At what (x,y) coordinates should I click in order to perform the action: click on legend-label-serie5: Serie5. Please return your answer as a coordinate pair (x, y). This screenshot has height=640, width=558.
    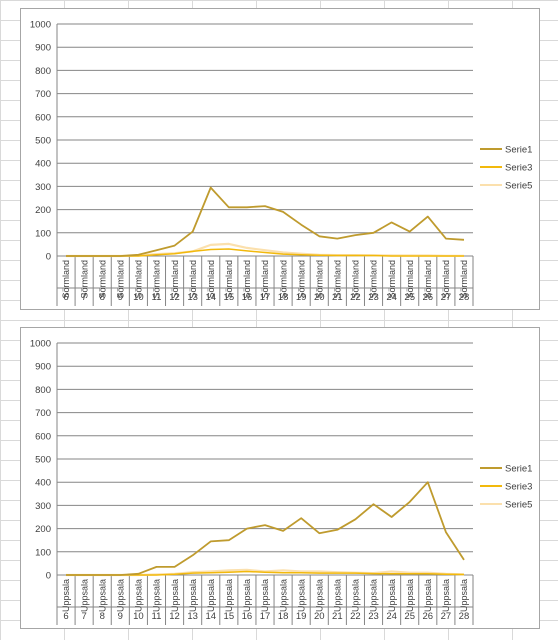
    Looking at the image, I should click on (518, 186).